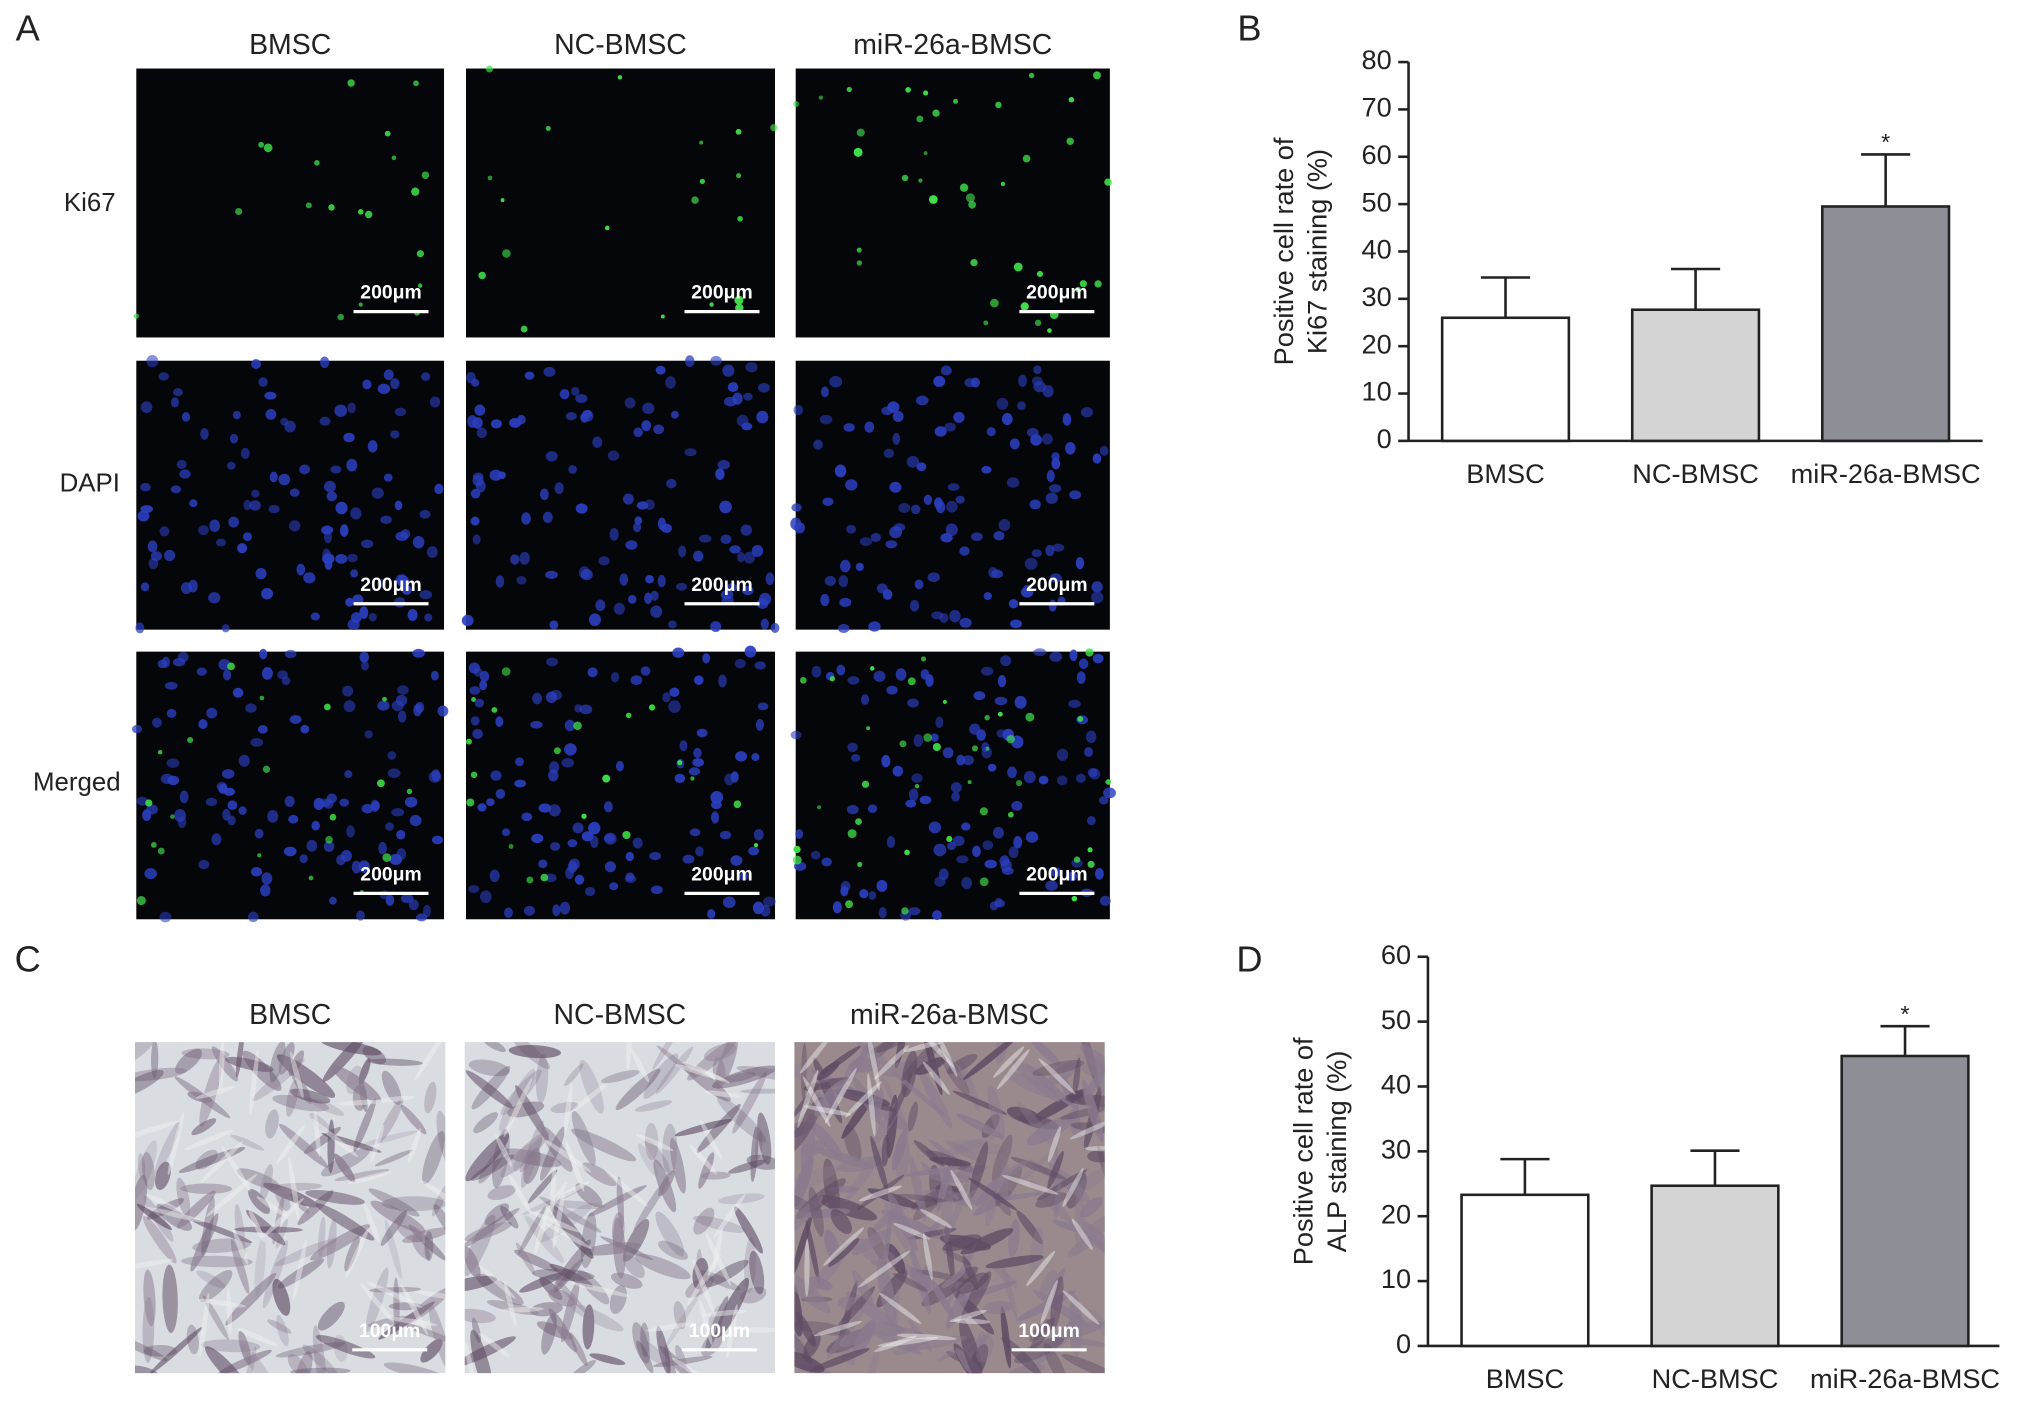 The image size is (2031, 1408). I want to click on y-tick-label: 60, so click(1396, 954).